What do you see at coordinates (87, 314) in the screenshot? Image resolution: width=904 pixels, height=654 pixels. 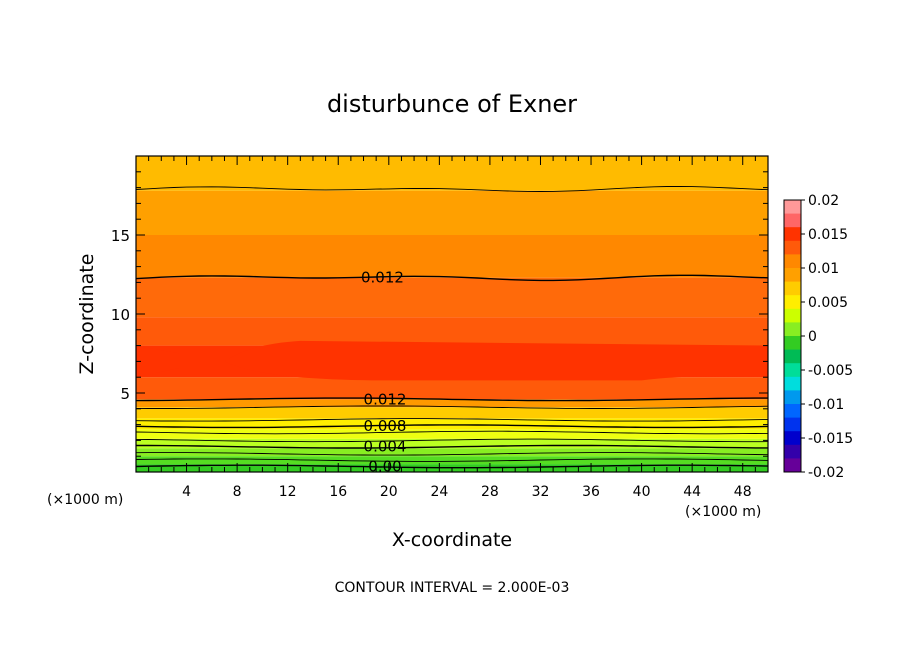 I see `y-axis-label: Z-coordinate` at bounding box center [87, 314].